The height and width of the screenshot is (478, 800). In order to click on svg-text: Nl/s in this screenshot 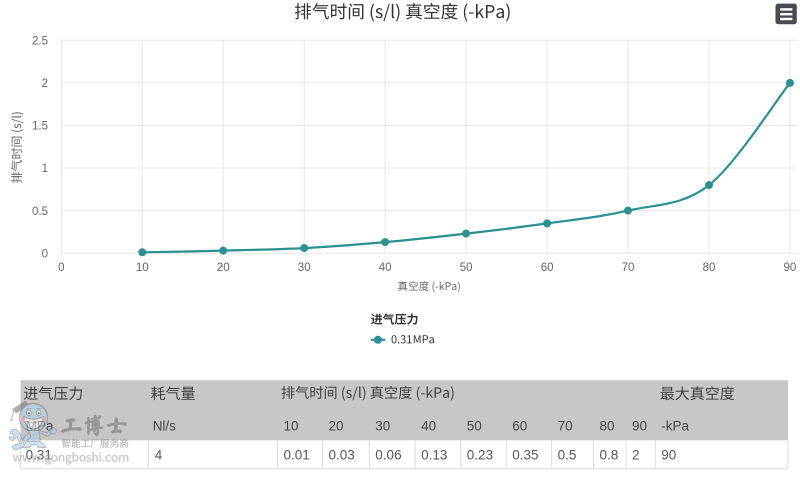, I will do `click(164, 425)`.